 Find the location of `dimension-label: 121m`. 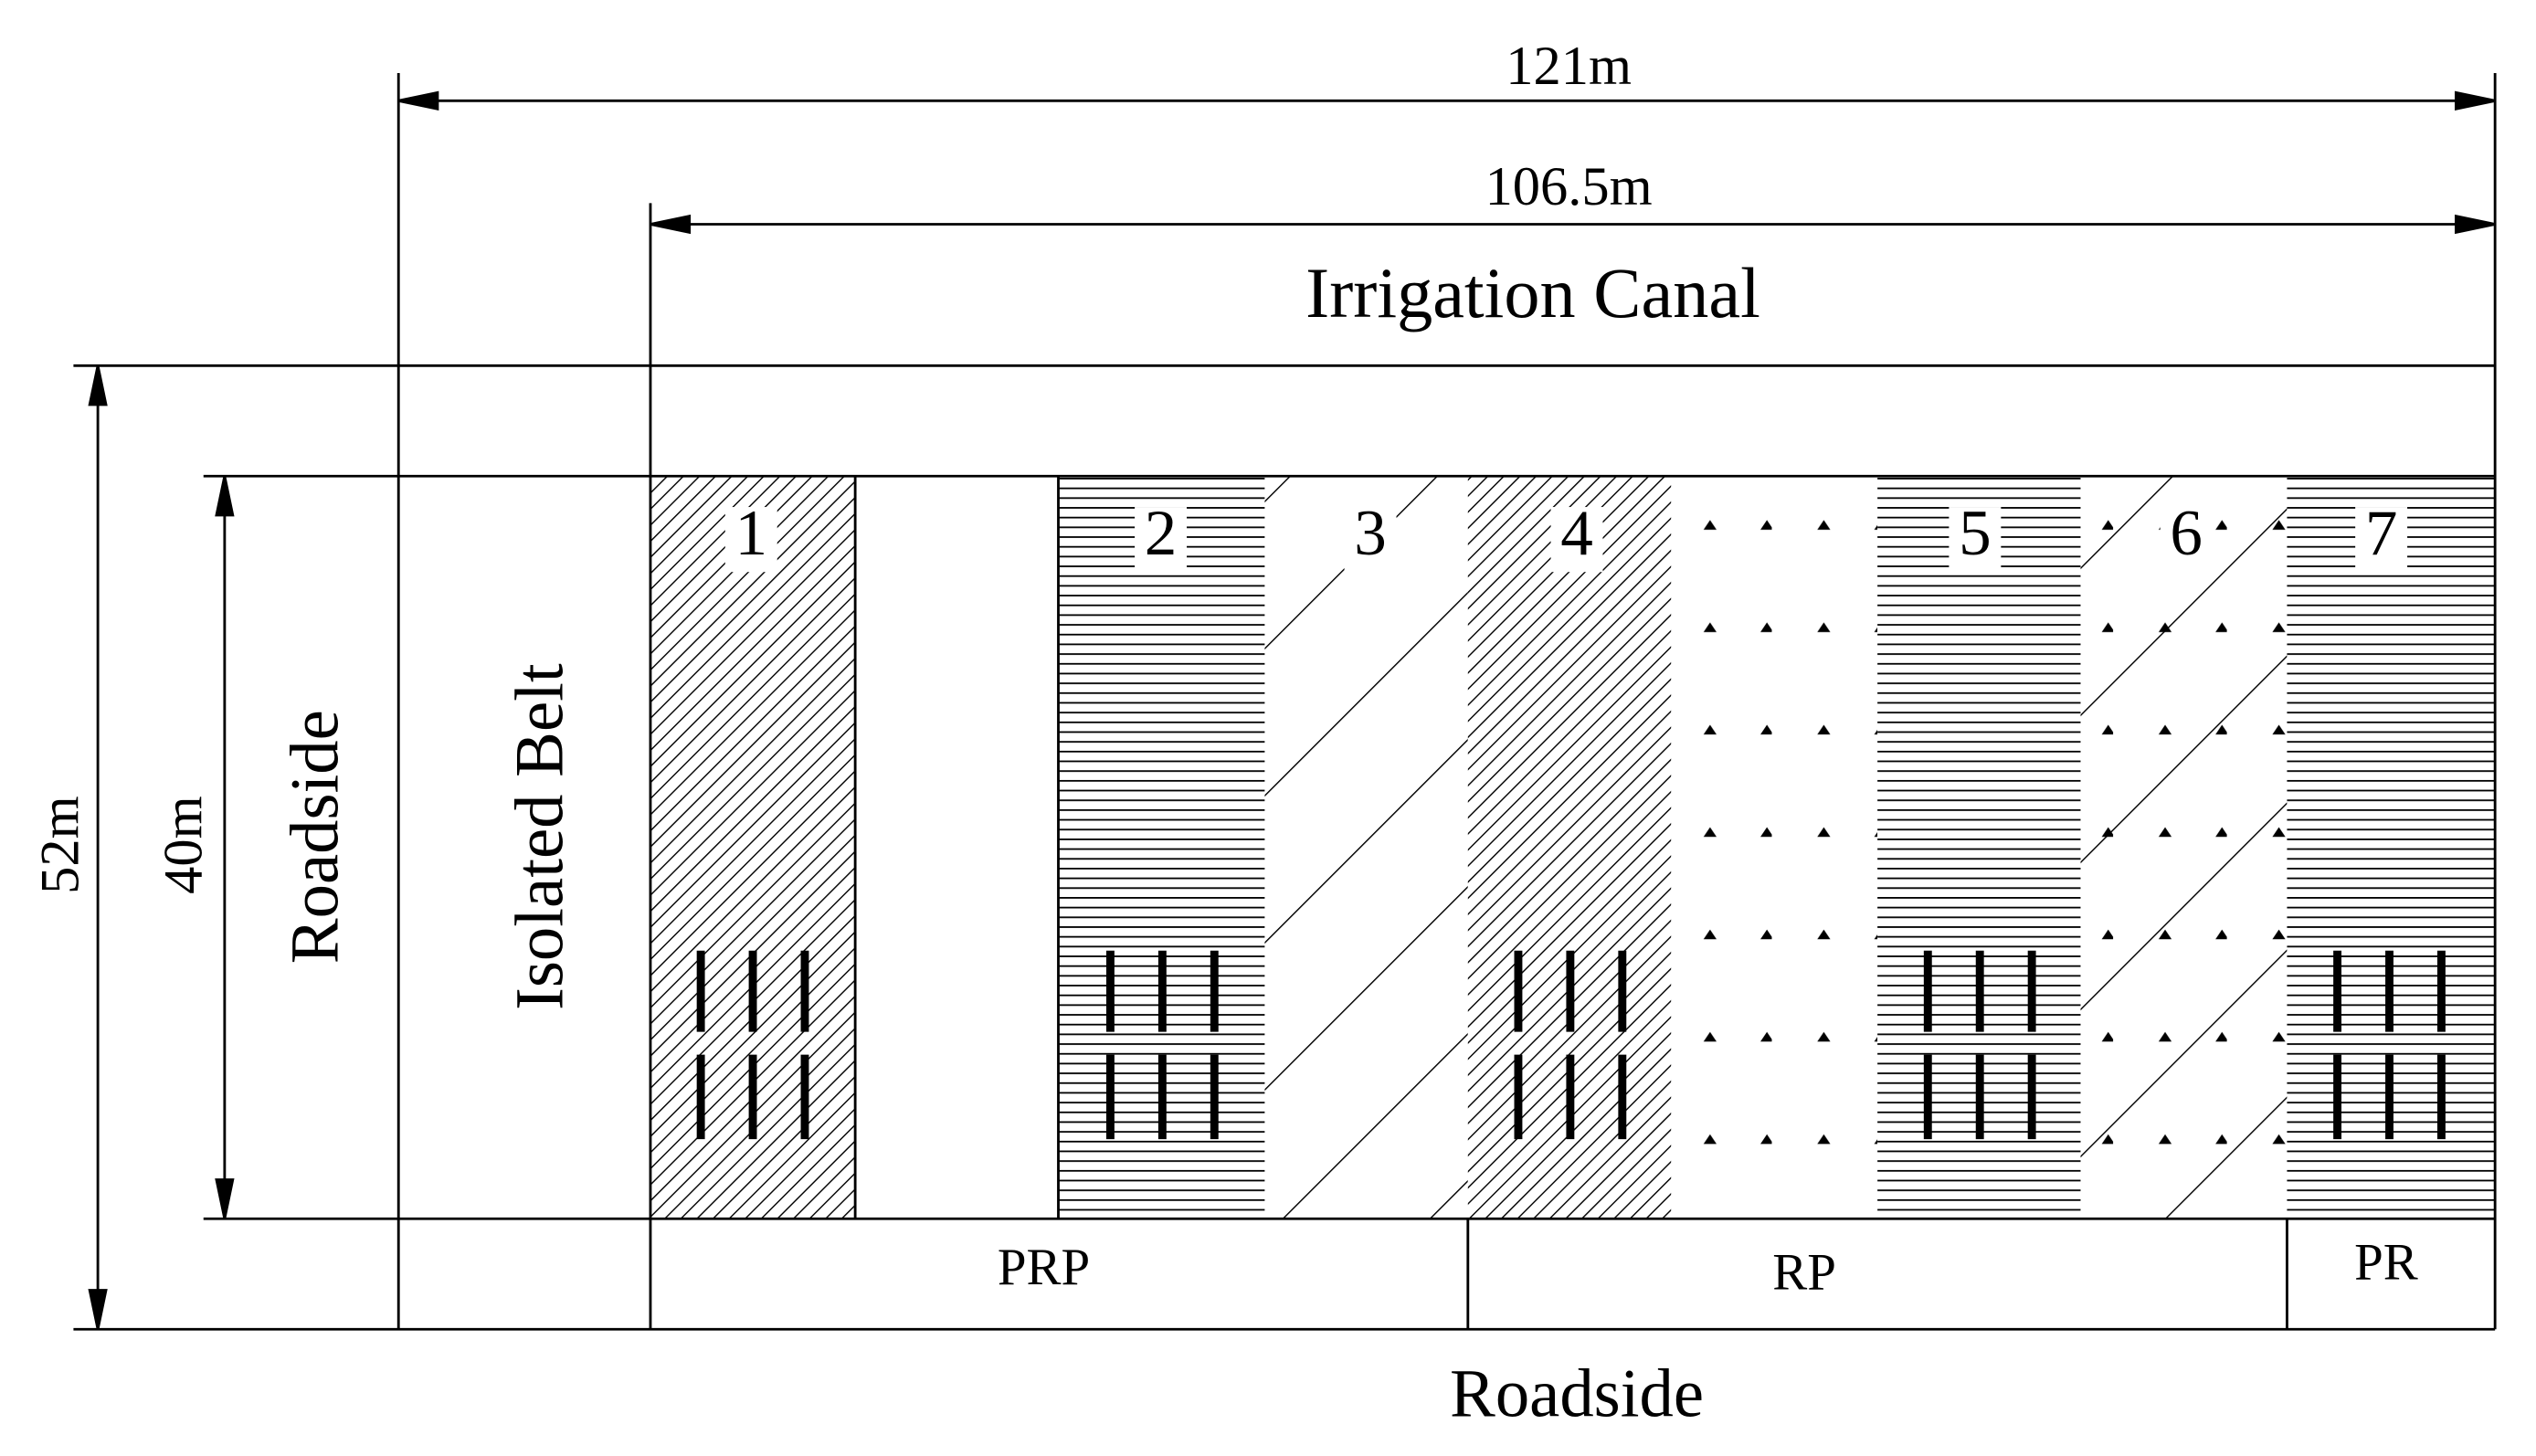

dimension-label: 121m is located at coordinates (1569, 67).